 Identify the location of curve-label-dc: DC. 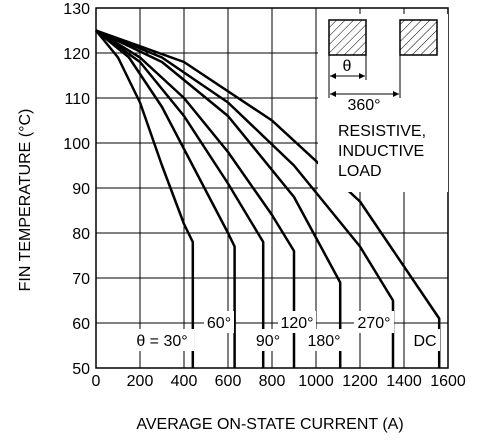
(424, 341).